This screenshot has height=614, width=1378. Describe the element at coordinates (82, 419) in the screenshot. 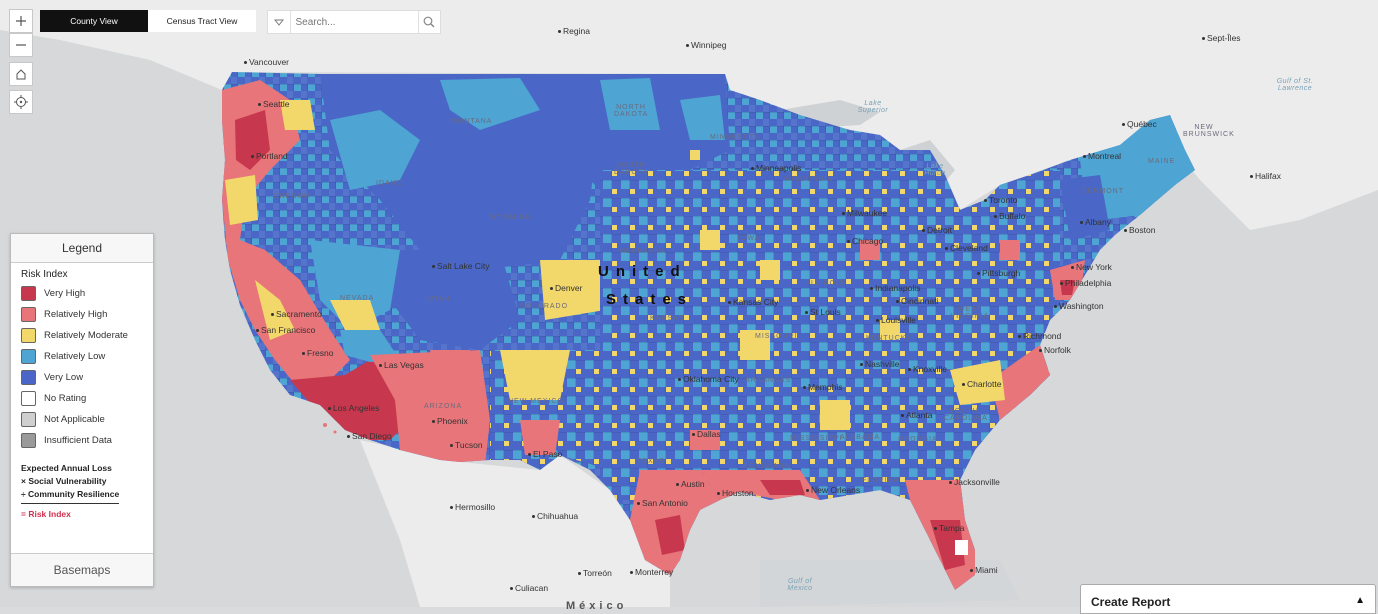

I see `legend-item: Not Applicable` at that location.